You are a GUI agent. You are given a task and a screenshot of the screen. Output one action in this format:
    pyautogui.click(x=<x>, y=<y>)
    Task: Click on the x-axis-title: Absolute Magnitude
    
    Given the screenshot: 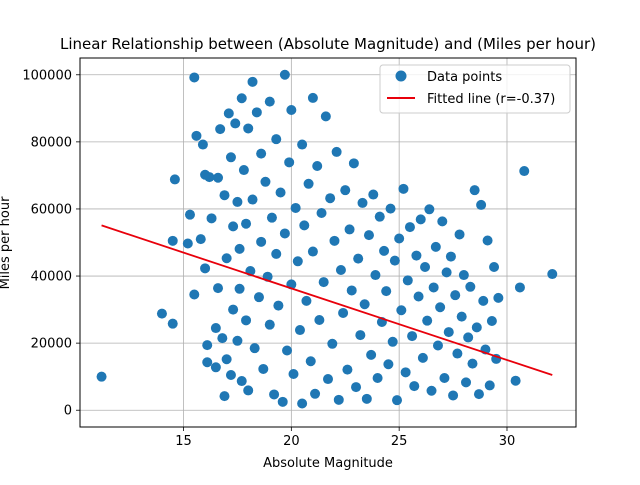 What is the action you would take?
    pyautogui.click(x=328, y=463)
    